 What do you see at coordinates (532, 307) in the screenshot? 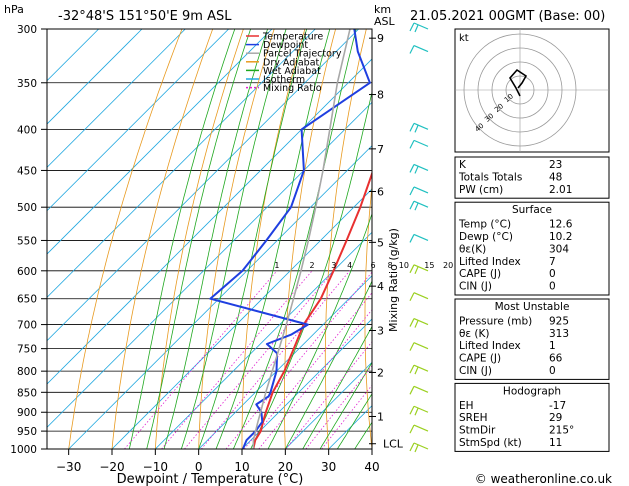
I see `info-section-title: Most Unstable` at bounding box center [532, 307].